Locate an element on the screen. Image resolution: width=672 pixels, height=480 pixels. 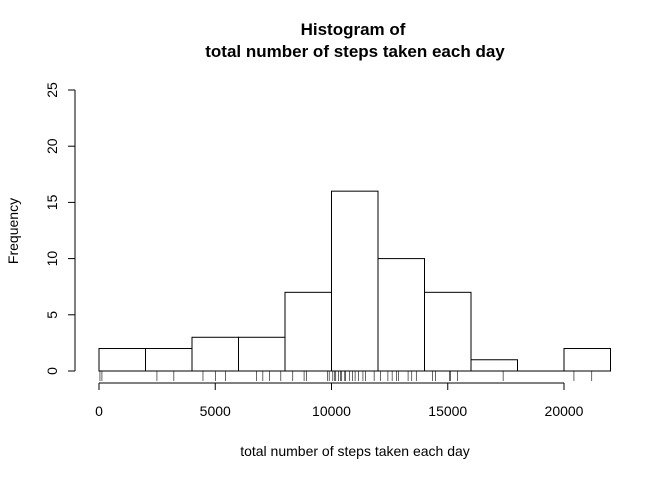
y-axis: 0 5 10 15 20 25 is located at coordinates (60, 228).